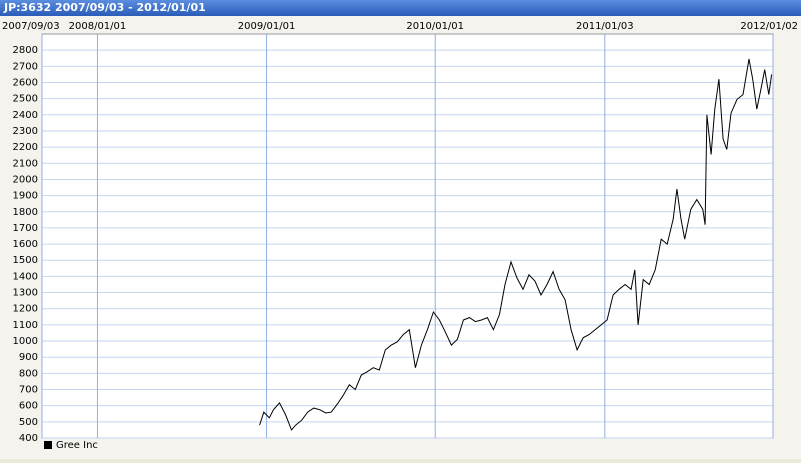 Image resolution: width=801 pixels, height=463 pixels. Describe the element at coordinates (25, 147) in the screenshot. I see `y-tick-label: 2200` at that location.